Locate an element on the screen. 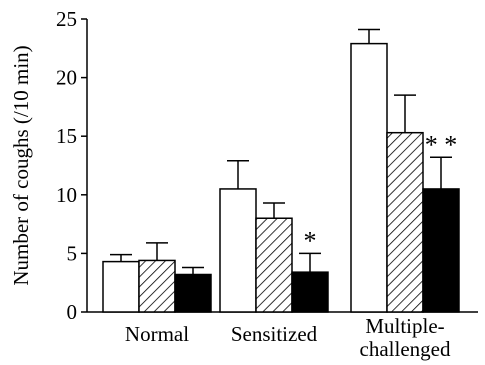 This screenshot has height=365, width=485. y-tick-label: 20 is located at coordinates (66, 78).